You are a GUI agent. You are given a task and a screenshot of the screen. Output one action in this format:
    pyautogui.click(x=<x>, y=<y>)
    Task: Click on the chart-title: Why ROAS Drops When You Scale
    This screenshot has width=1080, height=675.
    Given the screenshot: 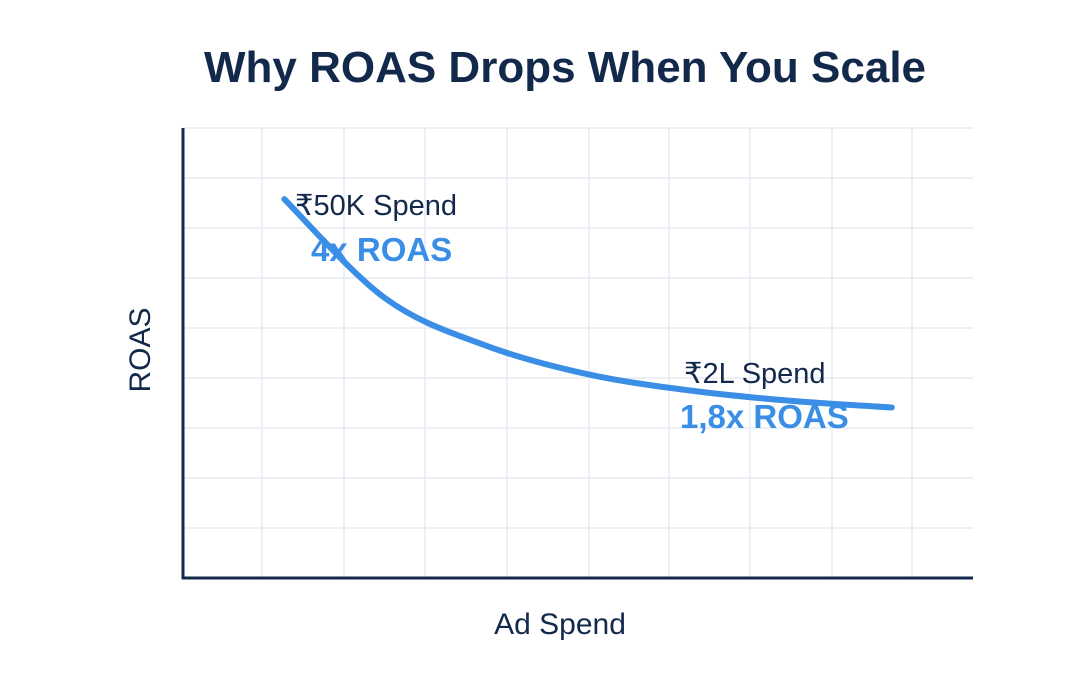 What is the action you would take?
    pyautogui.click(x=565, y=67)
    